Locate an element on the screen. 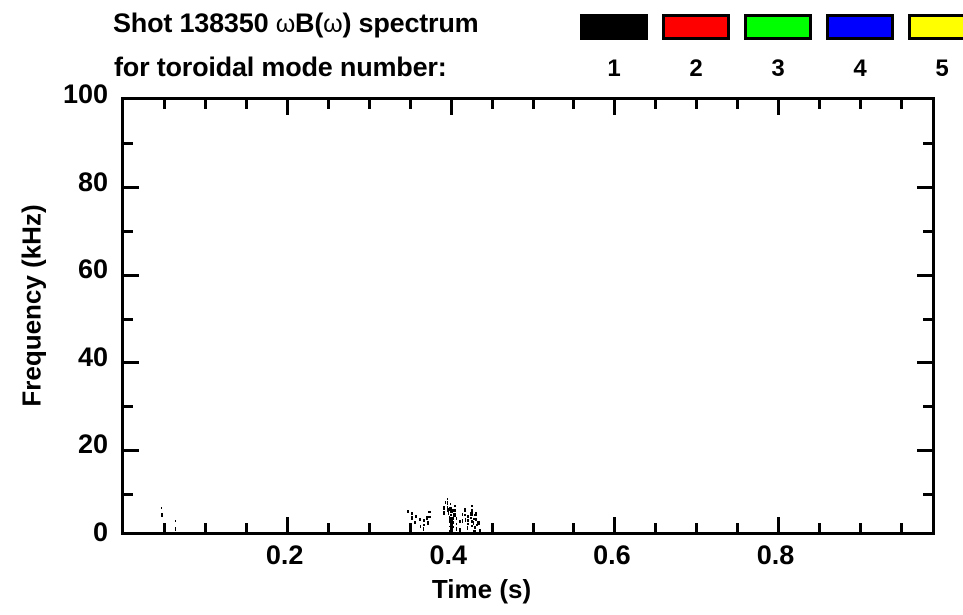  x-tick-top-0.45 is located at coordinates (492, 104).